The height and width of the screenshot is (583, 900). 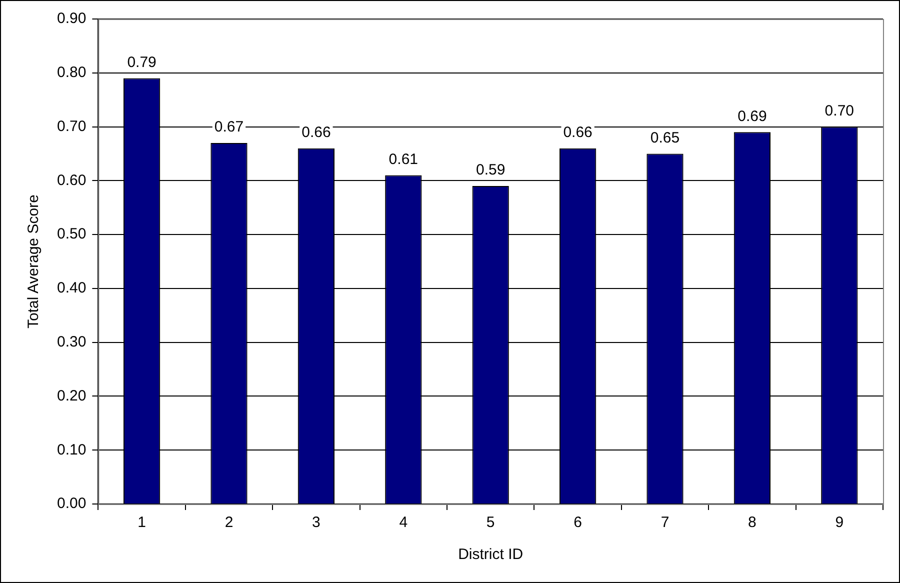 What do you see at coordinates (71, 180) in the screenshot?
I see `y-tick-label: 0.60` at bounding box center [71, 180].